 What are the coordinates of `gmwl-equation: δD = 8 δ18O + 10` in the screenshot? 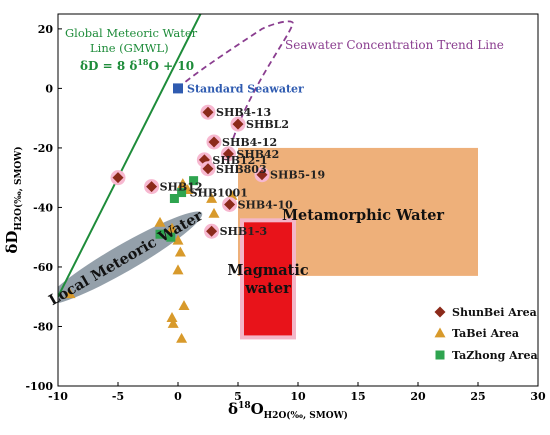 It's located at (137, 65).